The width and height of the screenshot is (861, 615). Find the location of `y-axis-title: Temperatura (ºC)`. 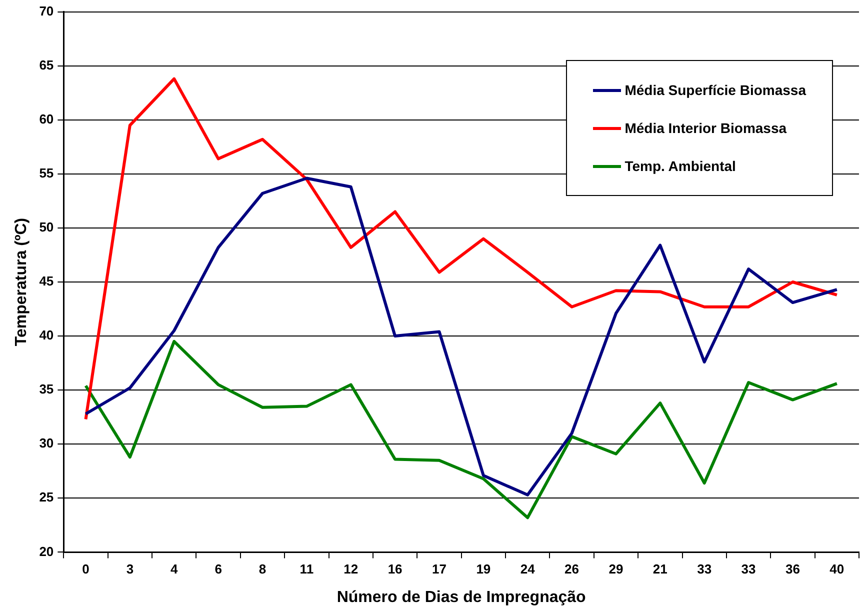

y-axis-title: Temperatura (ºC) is located at coordinates (21, 282).